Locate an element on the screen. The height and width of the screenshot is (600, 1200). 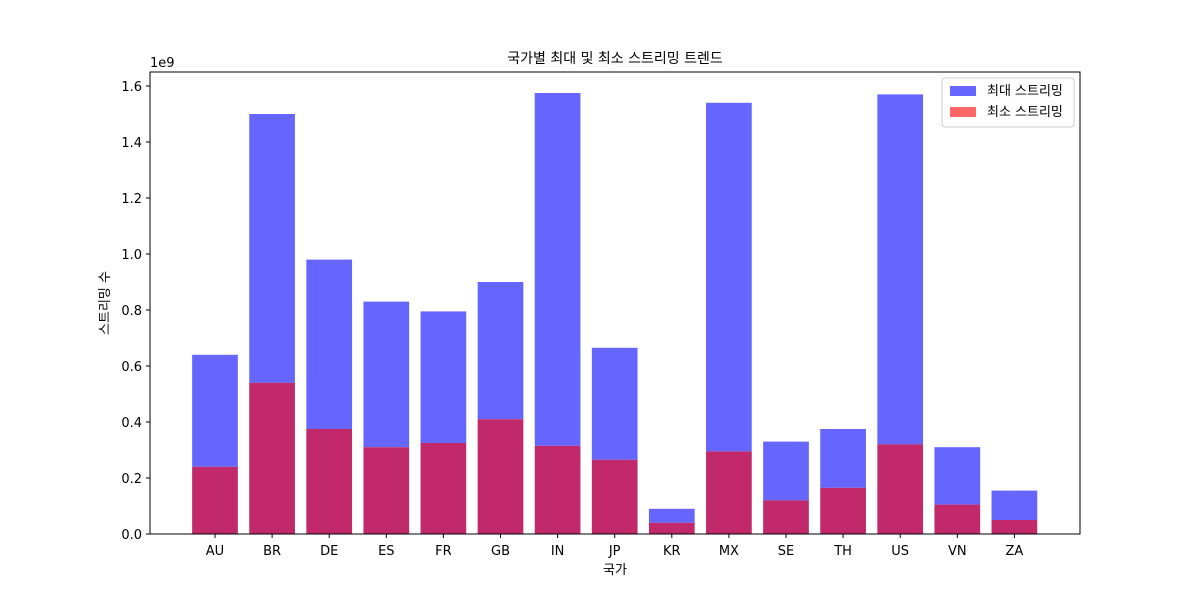
legend-swatch-max is located at coordinates (963, 91).